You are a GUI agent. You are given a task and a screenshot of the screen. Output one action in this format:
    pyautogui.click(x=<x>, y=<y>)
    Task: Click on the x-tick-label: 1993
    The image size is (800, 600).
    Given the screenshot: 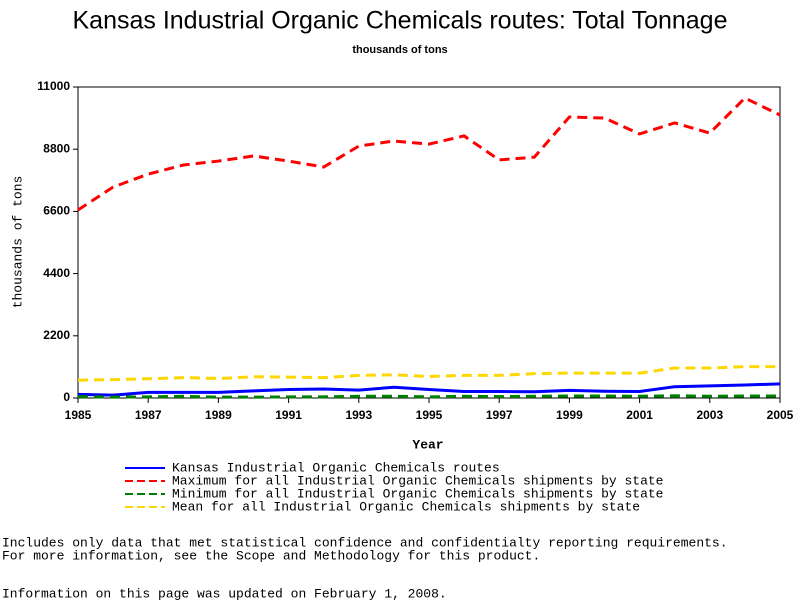 What is the action you would take?
    pyautogui.click(x=358, y=415)
    